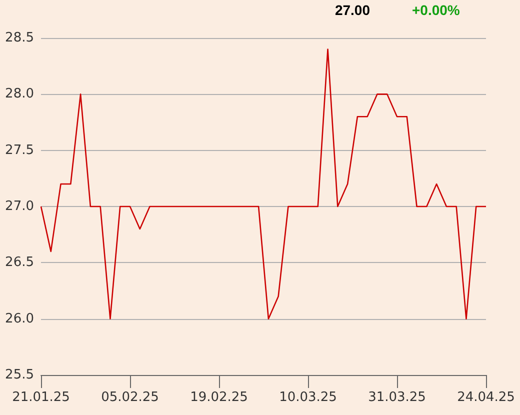  I want to click on x-tick-label: 31.03.25, so click(397, 397).